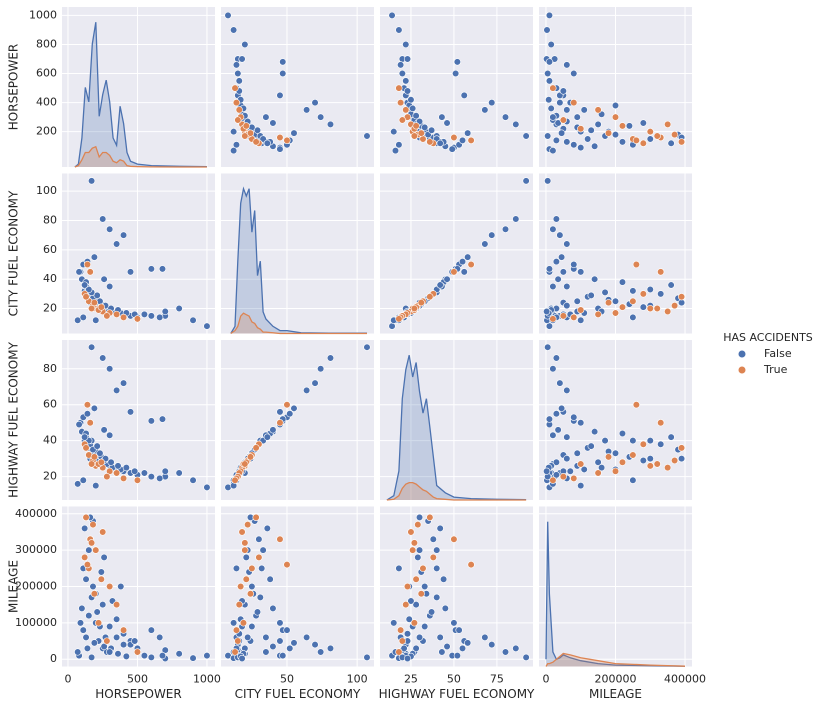  I want to click on kde-line, so click(140, 156).